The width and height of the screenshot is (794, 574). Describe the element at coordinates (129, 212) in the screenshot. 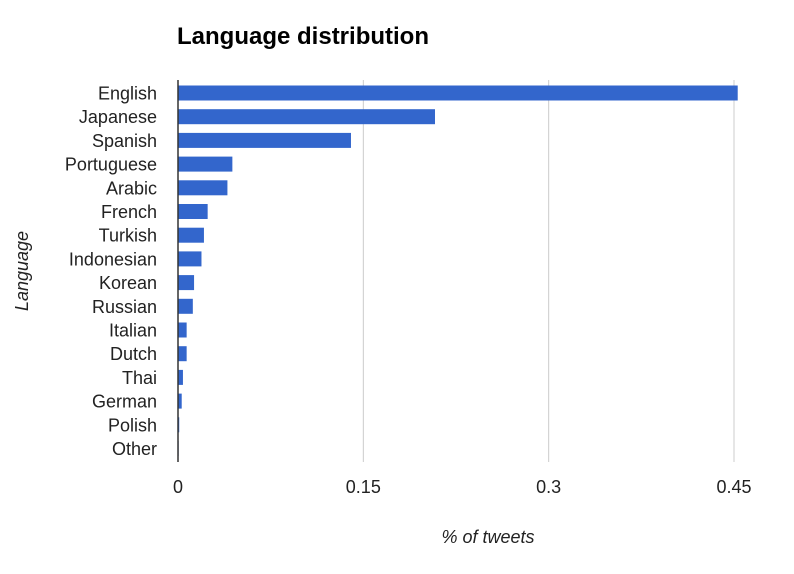

I see `category-label: French` at that location.